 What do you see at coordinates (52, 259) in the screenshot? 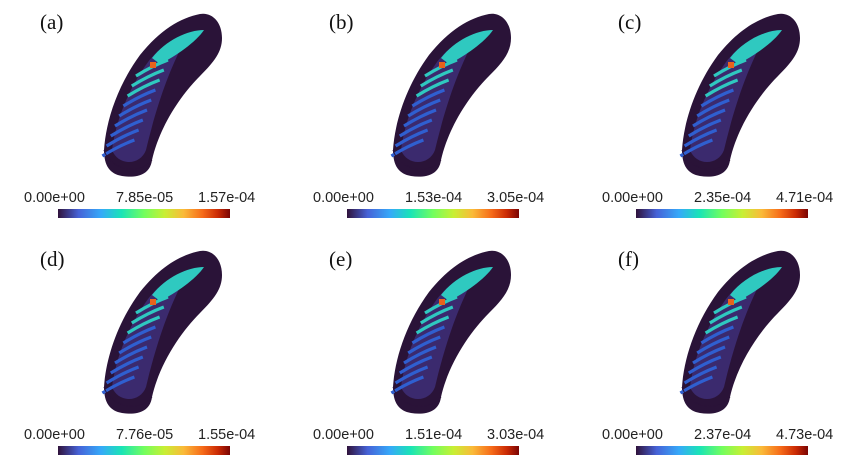
I see `panel-label: (d)` at bounding box center [52, 259].